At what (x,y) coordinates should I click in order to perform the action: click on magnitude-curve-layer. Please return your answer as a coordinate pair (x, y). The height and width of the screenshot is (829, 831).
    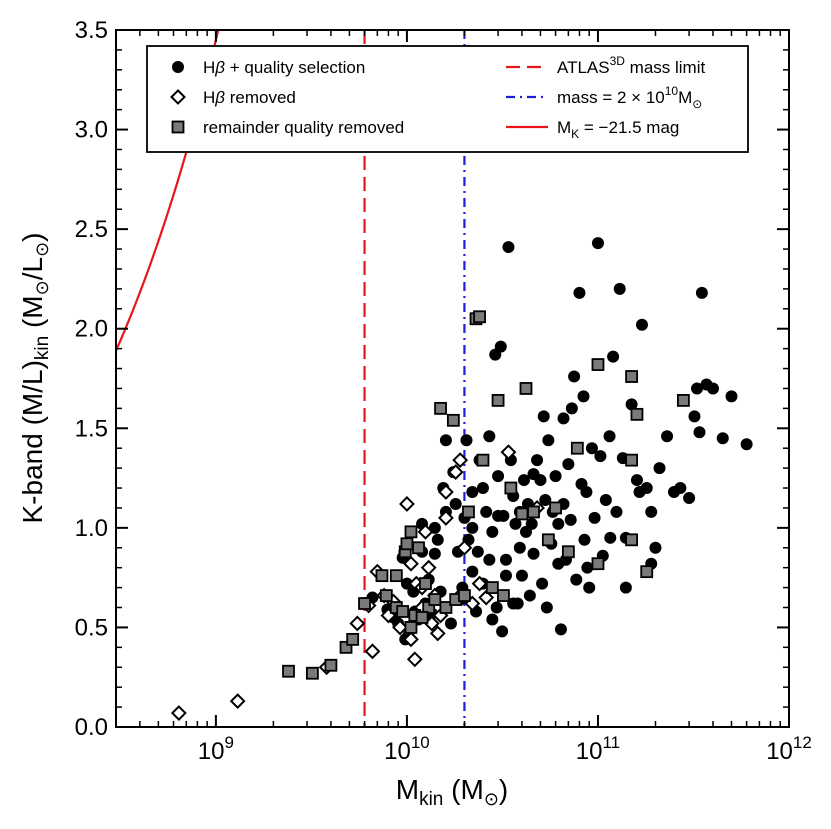
    Looking at the image, I should click on (168, 191).